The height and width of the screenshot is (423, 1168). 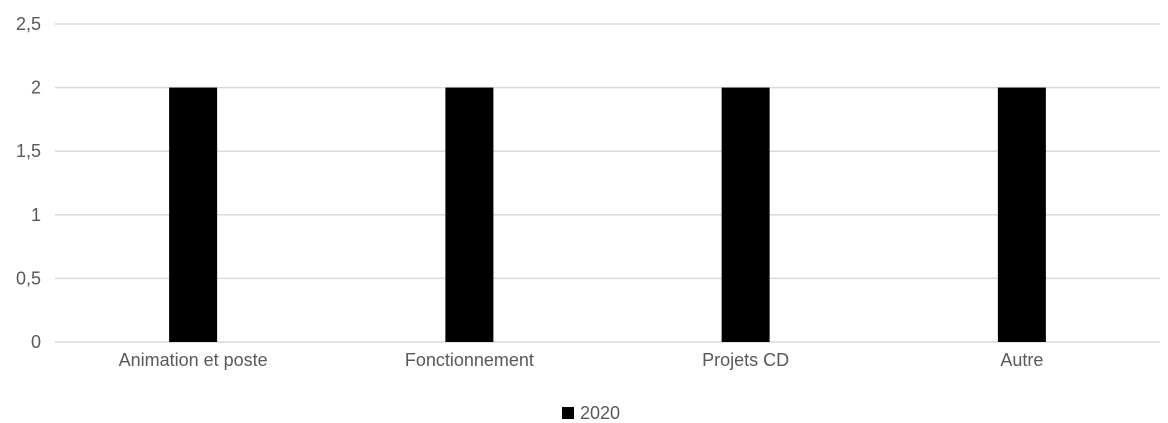 I want to click on legend: 2020, so click(x=591, y=413).